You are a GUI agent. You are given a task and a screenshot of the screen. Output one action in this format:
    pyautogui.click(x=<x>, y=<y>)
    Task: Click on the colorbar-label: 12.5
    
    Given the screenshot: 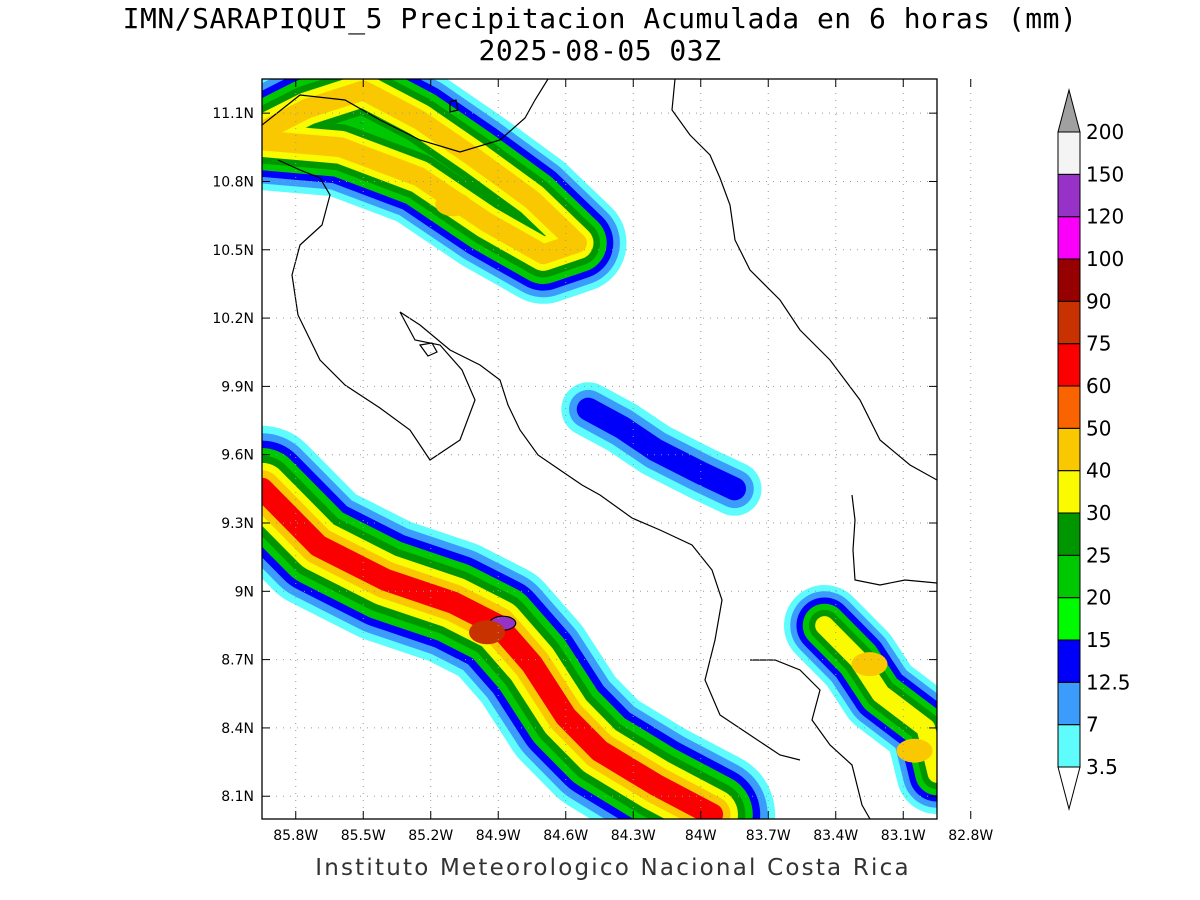 What is the action you would take?
    pyautogui.click(x=1108, y=682)
    